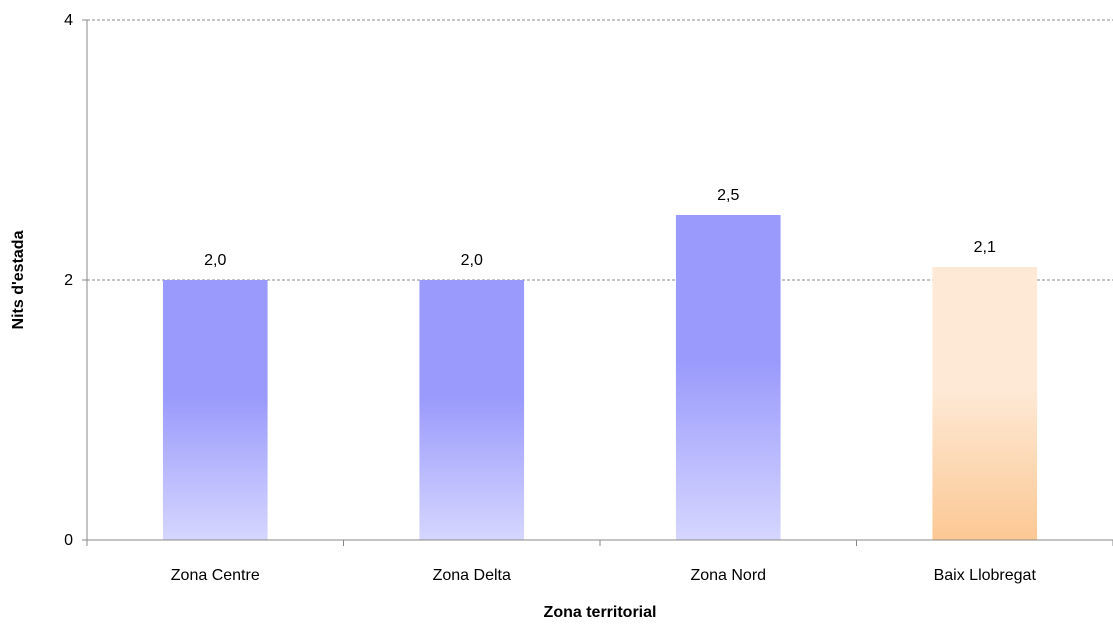  I want to click on bar-zona-centre, so click(215, 410).